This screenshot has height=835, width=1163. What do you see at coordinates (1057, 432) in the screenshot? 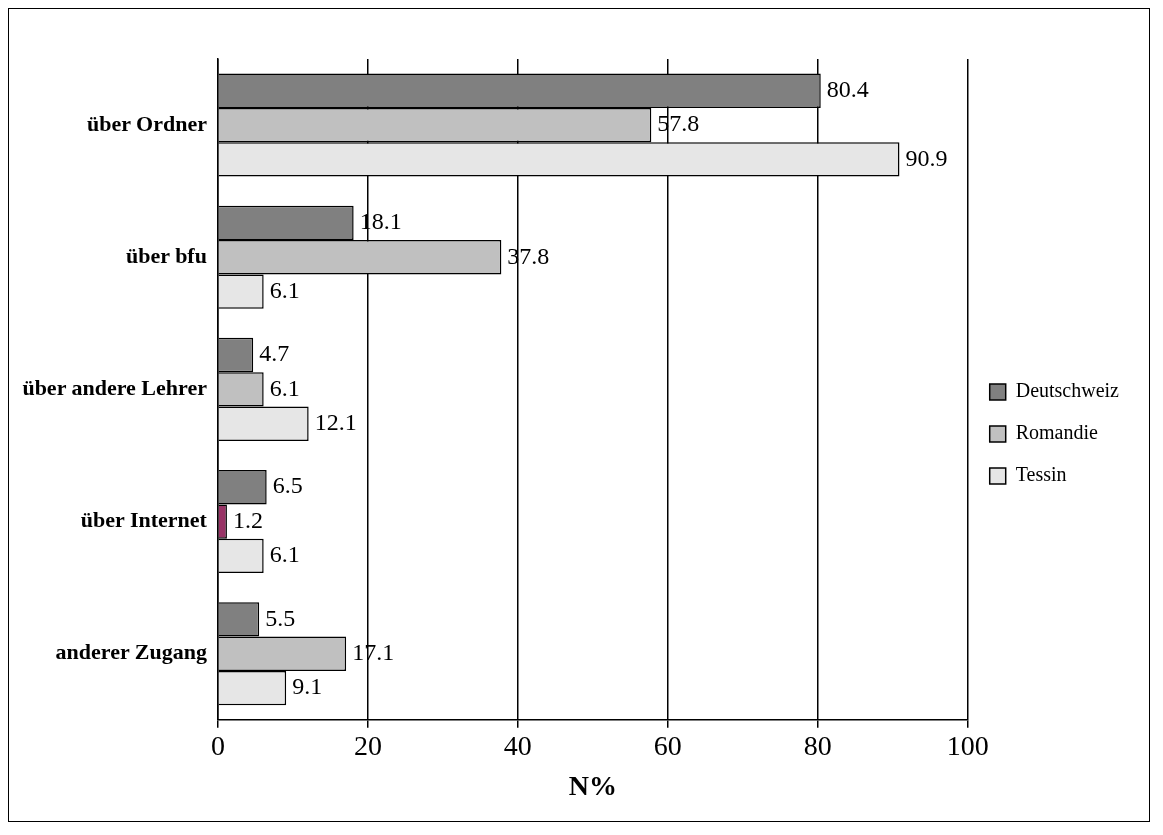
I see `legend-label: Romandie` at bounding box center [1057, 432].